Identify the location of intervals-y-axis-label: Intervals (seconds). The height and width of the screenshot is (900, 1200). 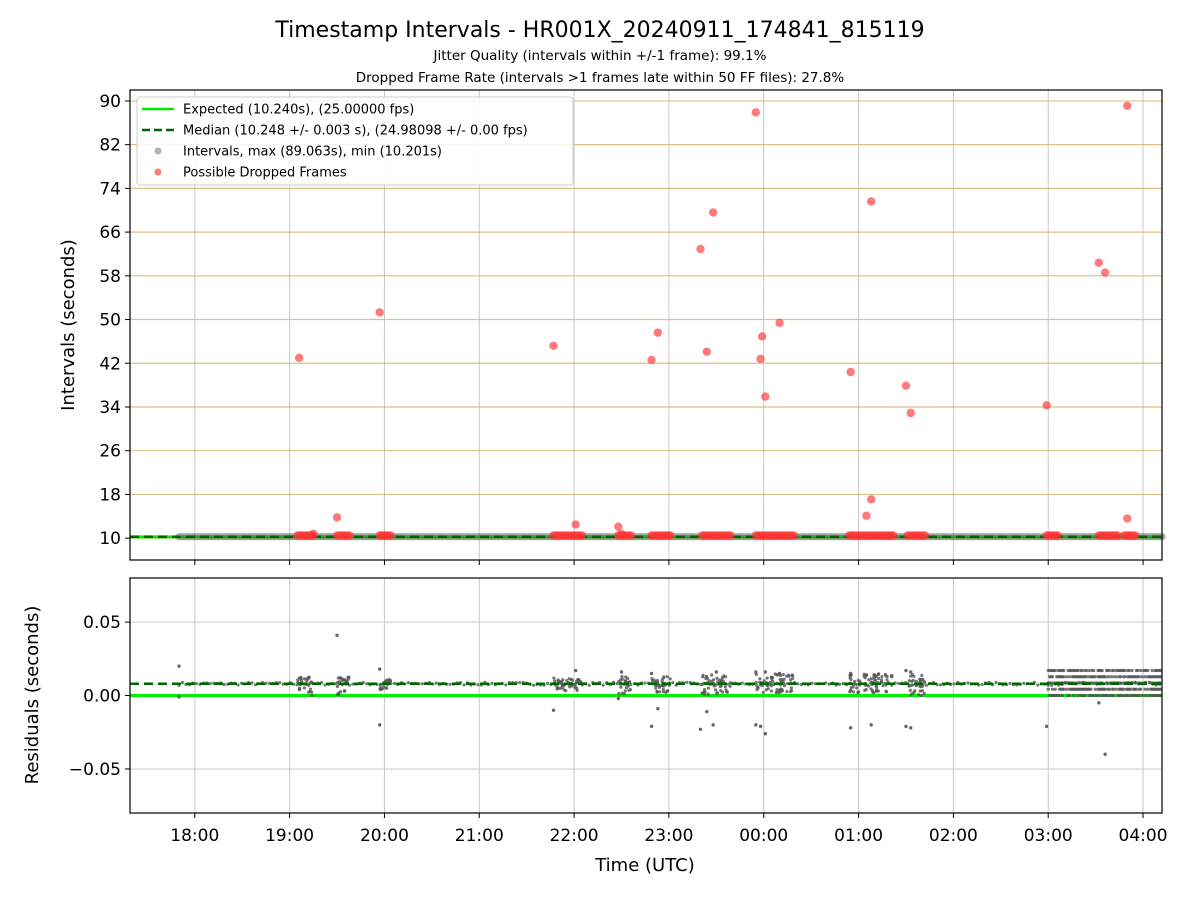
(68, 325).